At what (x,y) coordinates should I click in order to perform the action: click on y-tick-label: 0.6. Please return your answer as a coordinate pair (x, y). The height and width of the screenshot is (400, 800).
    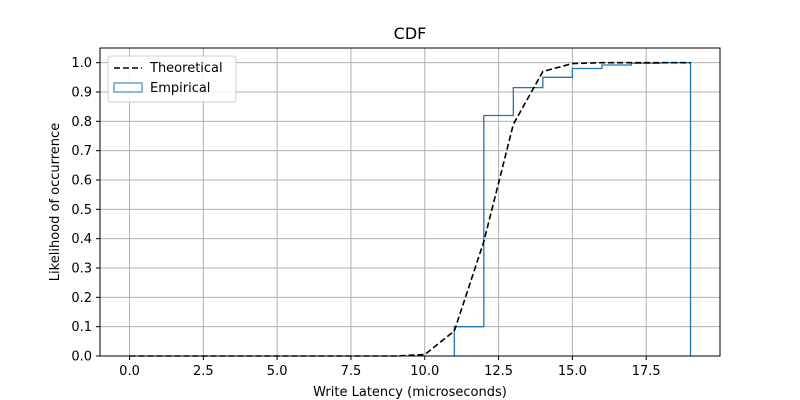
    Looking at the image, I should click on (81, 181).